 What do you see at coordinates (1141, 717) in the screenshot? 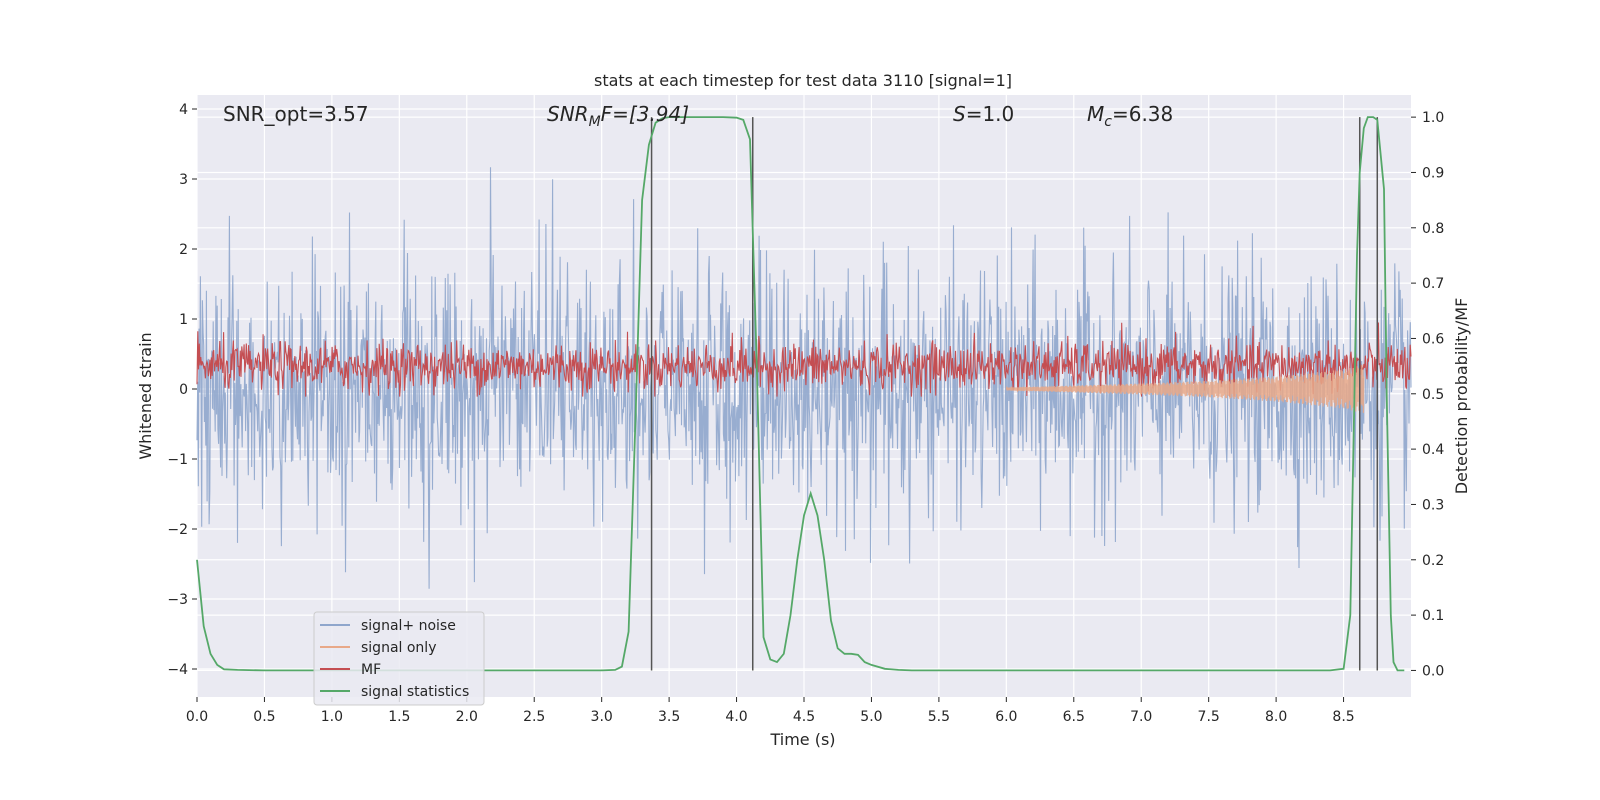
I see `x-tick-label: 7.0` at bounding box center [1141, 717].